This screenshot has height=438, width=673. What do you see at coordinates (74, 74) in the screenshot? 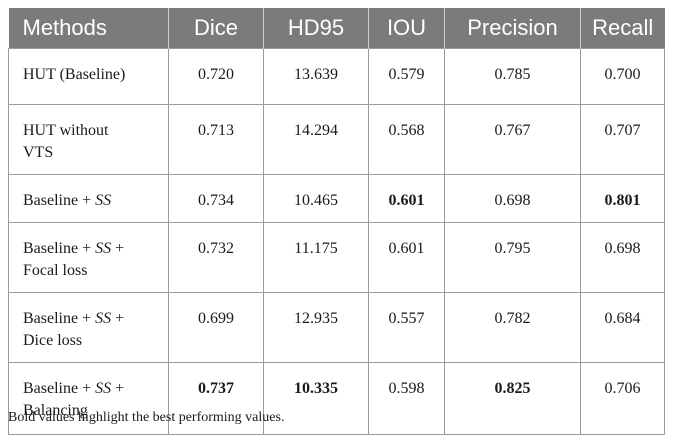
I see `method-text: HUT (Baseline)` at bounding box center [74, 74].